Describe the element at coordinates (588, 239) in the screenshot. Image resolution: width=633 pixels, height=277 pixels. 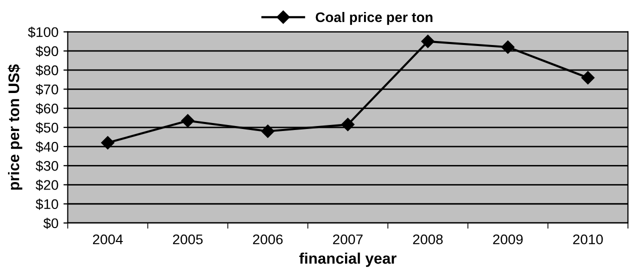
I see `x-tick-label: 2010` at that location.